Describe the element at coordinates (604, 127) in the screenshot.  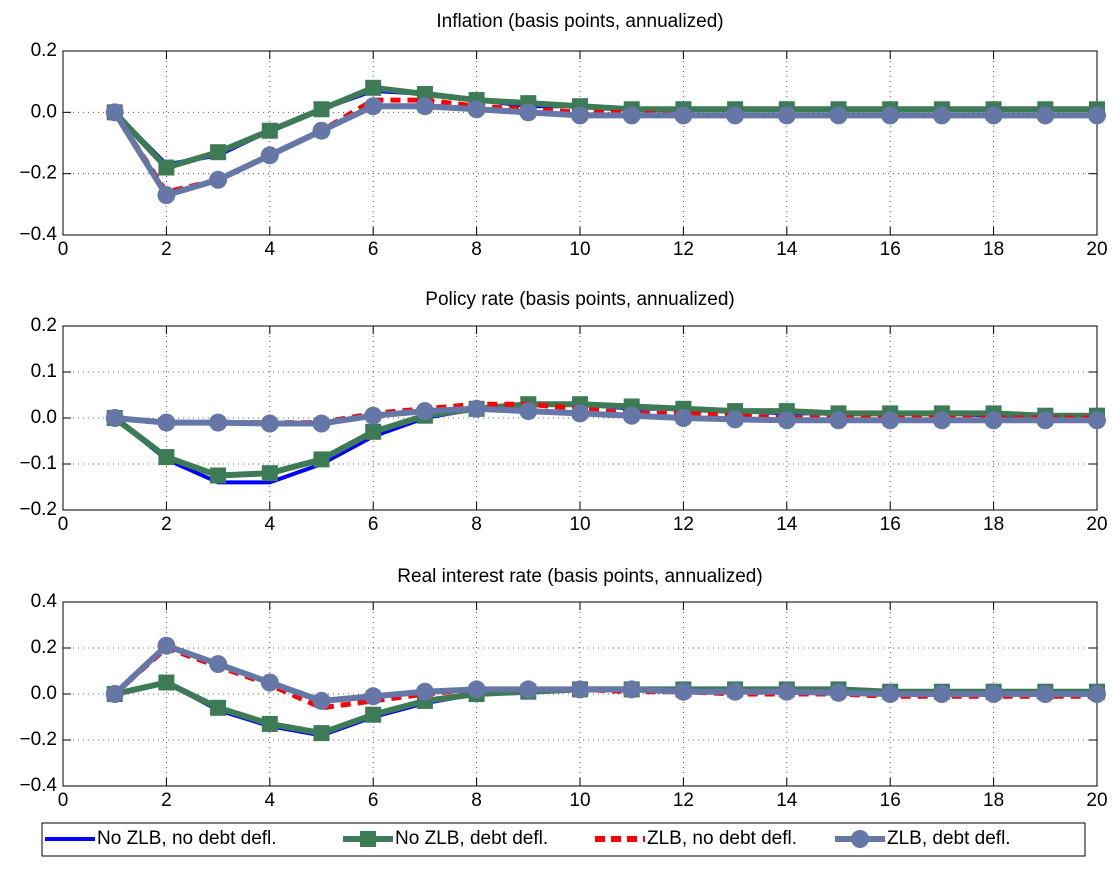
I see `series-line` at that location.